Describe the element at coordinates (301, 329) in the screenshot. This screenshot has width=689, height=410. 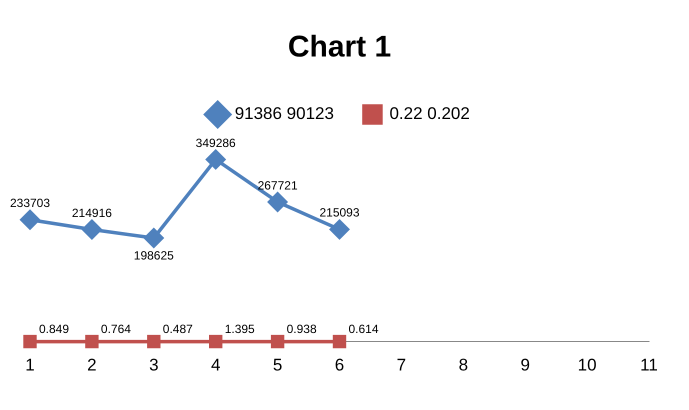
I see `data-label: 0.938` at that location.